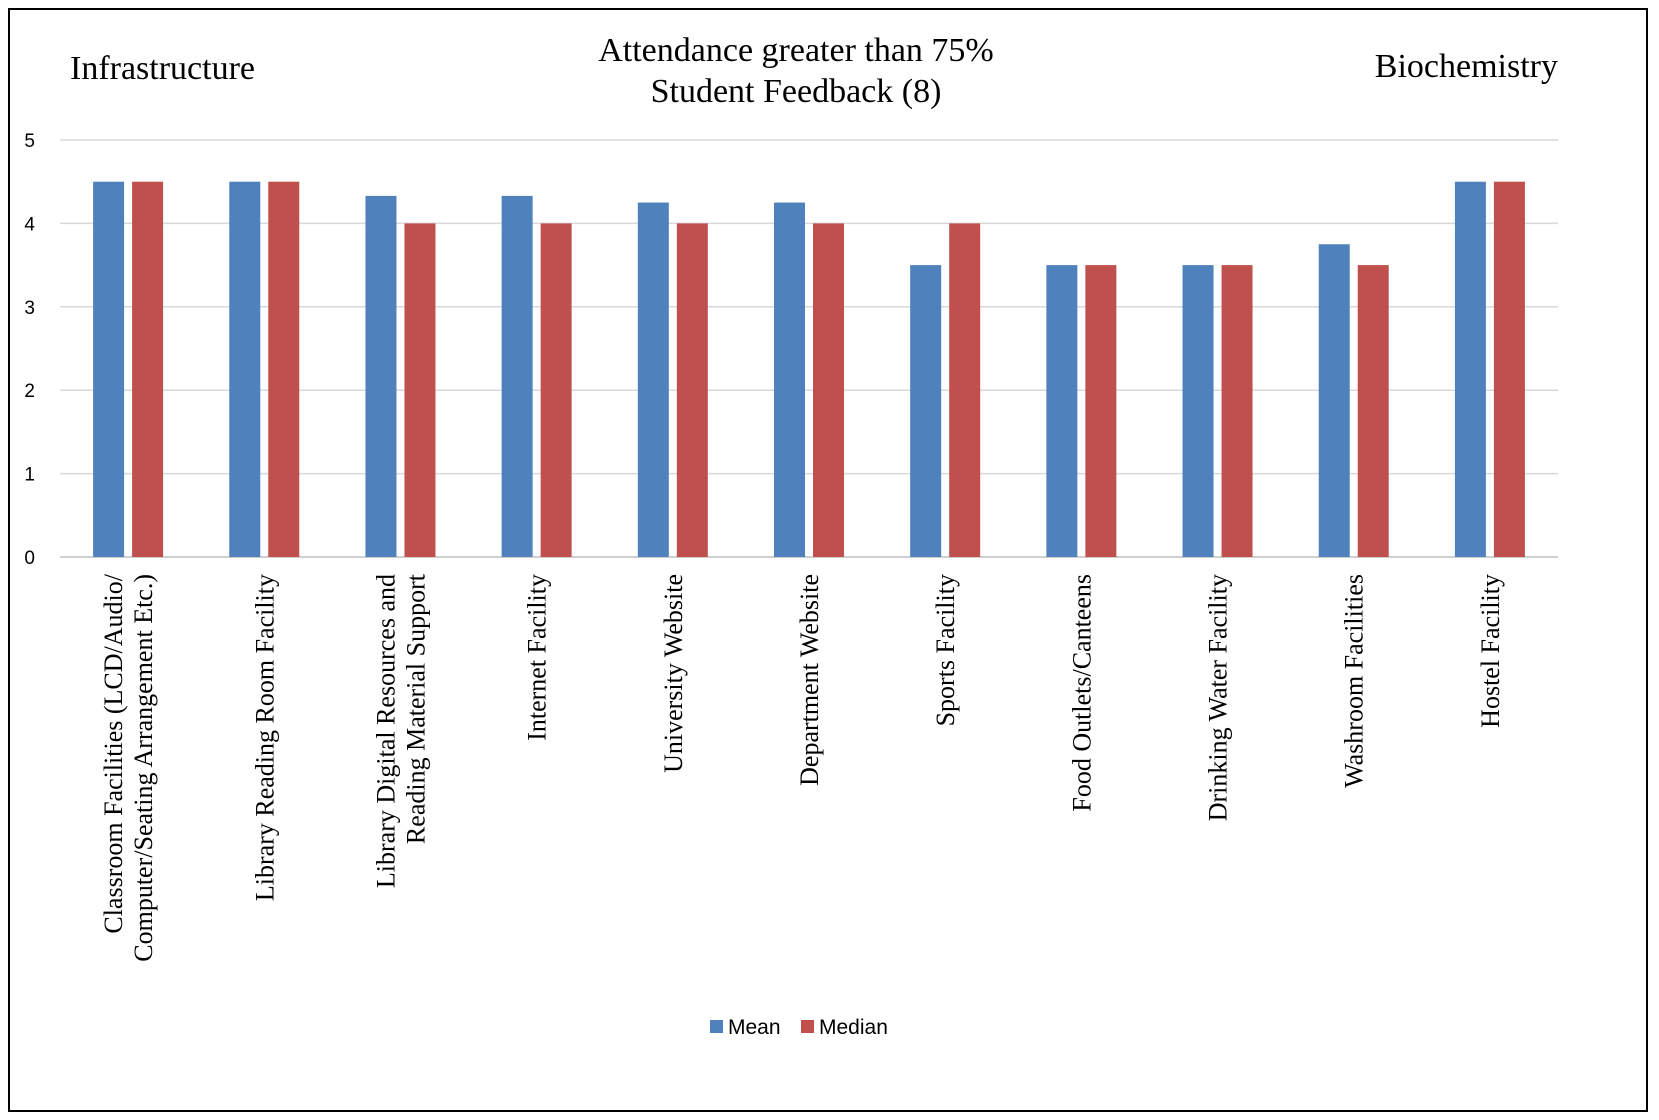 Image resolution: width=1659 pixels, height=1120 pixels. What do you see at coordinates (796, 50) in the screenshot?
I see `chart-title-line-1: Attendance greater than 75%` at bounding box center [796, 50].